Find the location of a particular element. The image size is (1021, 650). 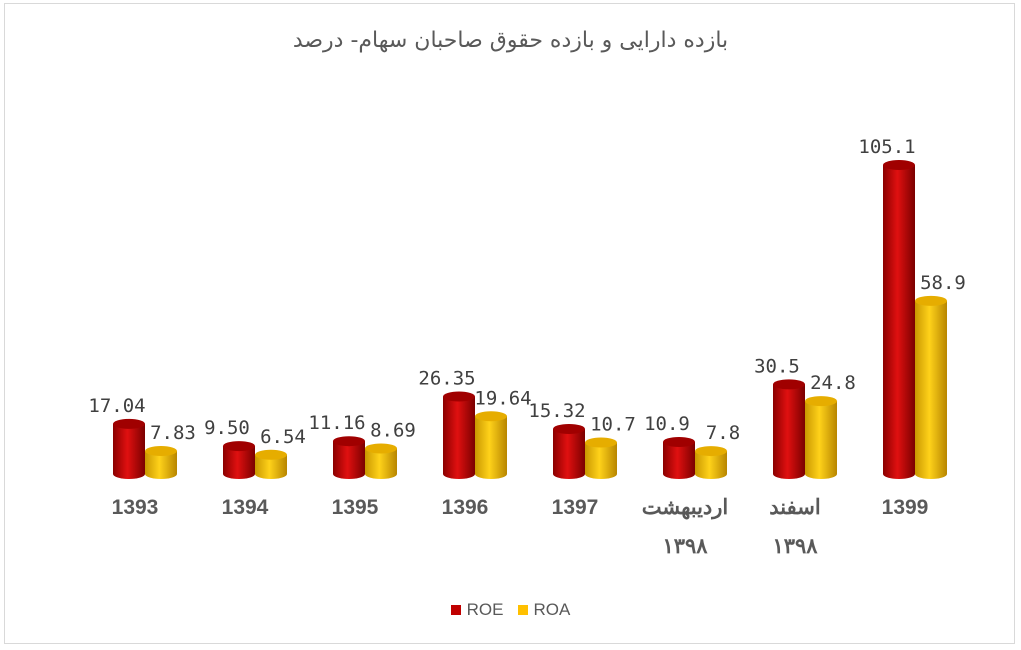

value-label-roa-4: 10.7 is located at coordinates (613, 425).